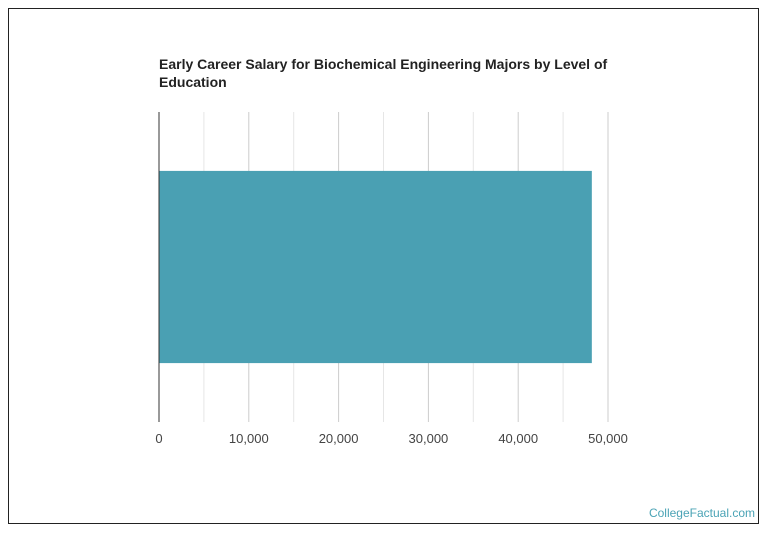  I want to click on x-tick-labels: 0 10,000 20,000 30,000 40,000 50,000, so click(391, 438).